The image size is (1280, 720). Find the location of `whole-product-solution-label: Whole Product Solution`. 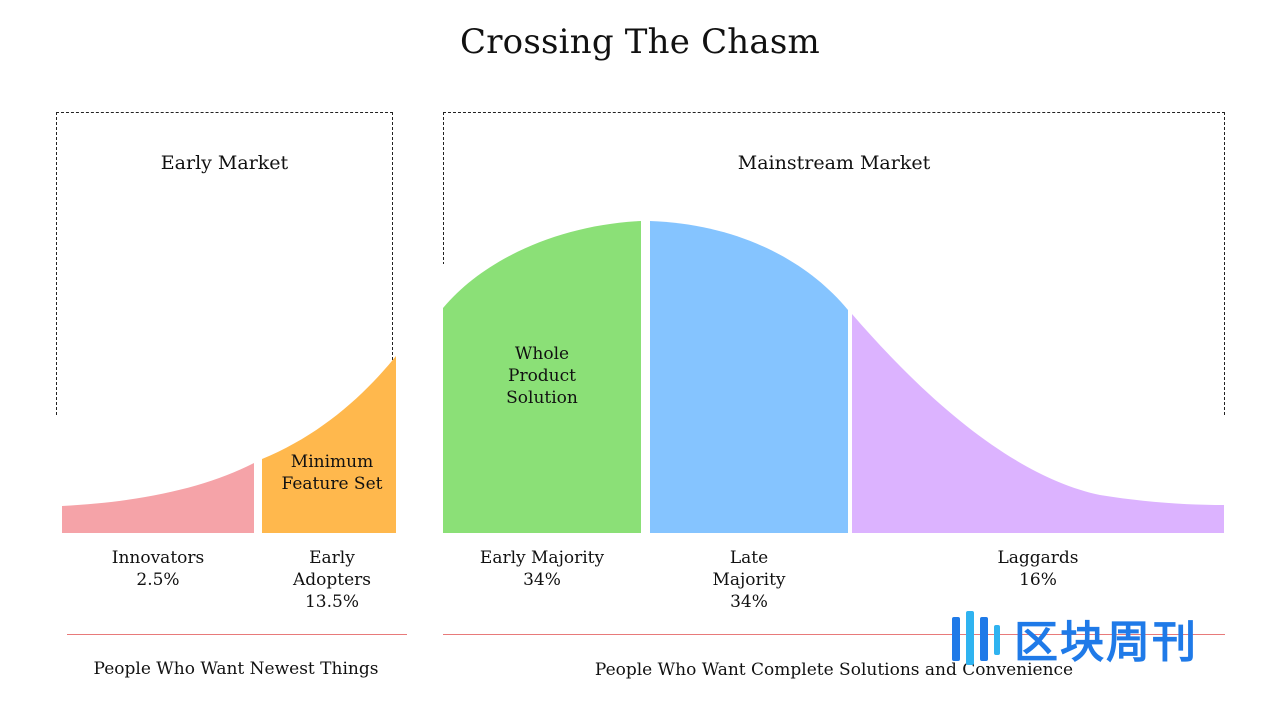

whole-product-solution-label: Whole Product Solution is located at coordinates (542, 376).